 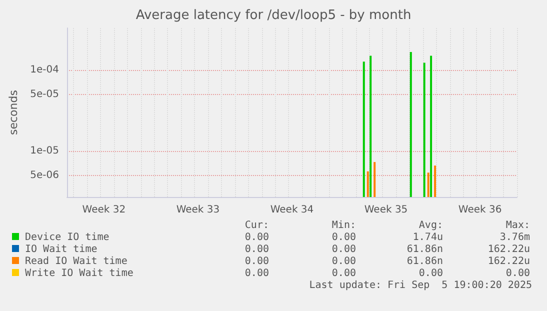 What do you see at coordinates (61, 249) in the screenshot?
I see `legend-label: IO Wait time` at bounding box center [61, 249].